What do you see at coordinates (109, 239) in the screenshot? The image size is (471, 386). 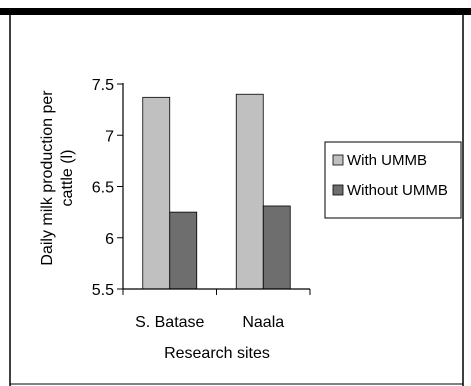 I see `y-tick-label: 6` at bounding box center [109, 239].